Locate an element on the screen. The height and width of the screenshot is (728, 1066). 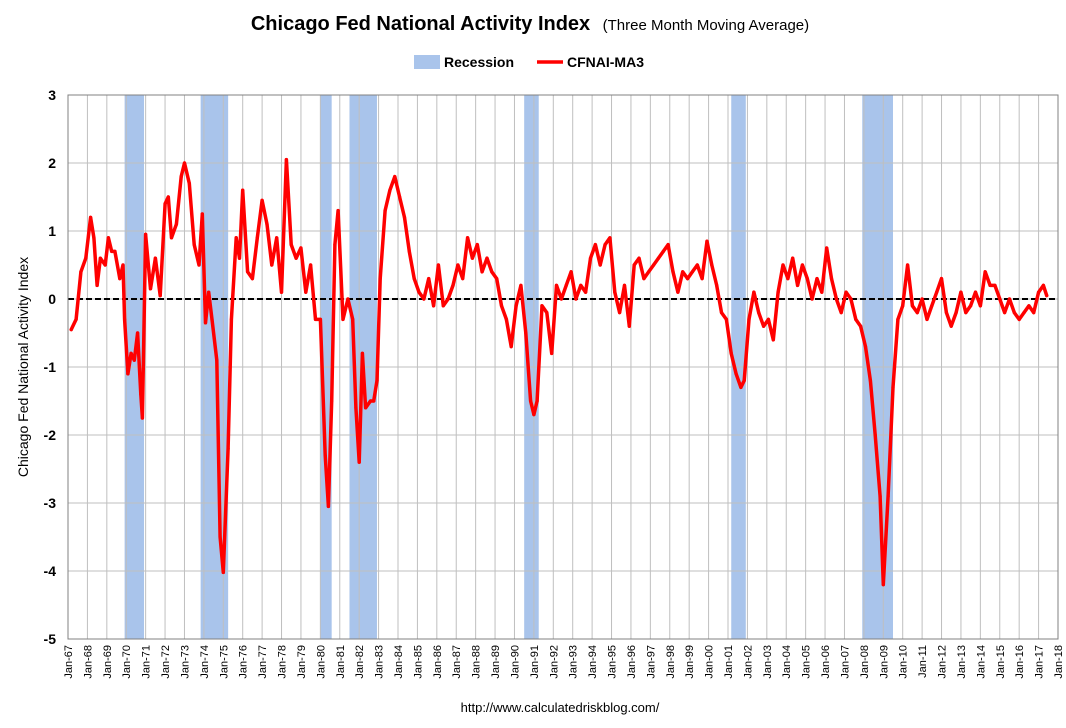
x-tick-label: Jan-89 is located at coordinates (496, 662).